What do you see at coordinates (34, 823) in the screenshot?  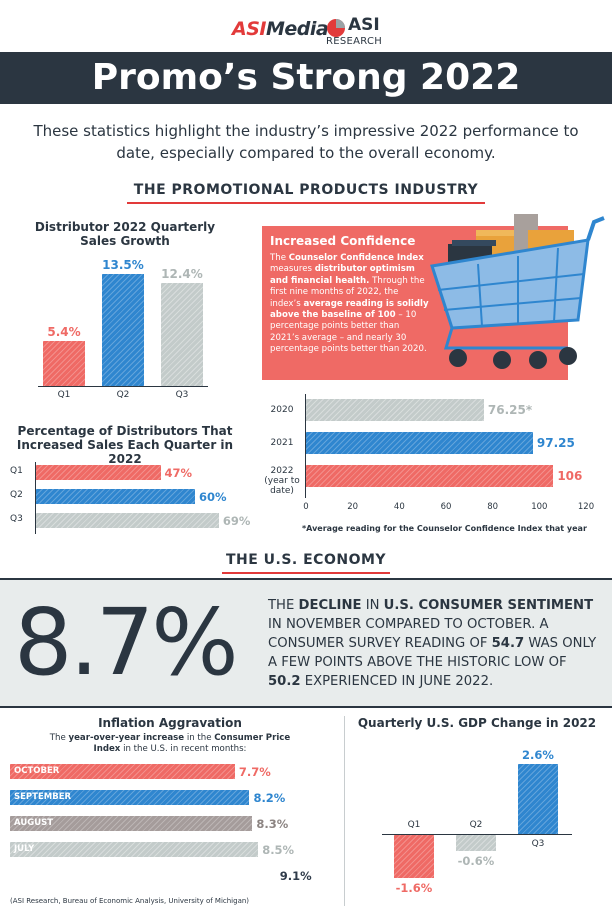 I see `inflation-category: AUGUST` at bounding box center [34, 823].